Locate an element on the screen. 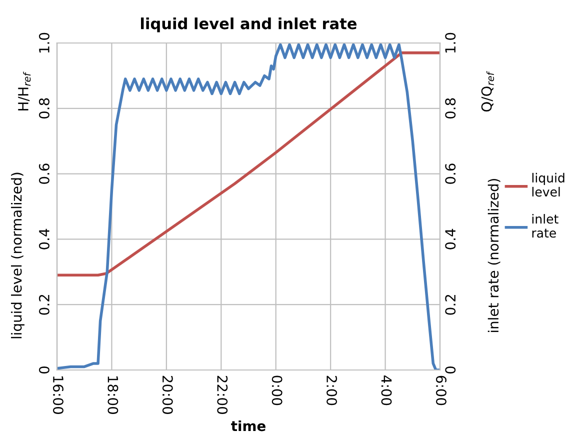 The width and height of the screenshot is (583, 446). y-tick-label: 0.6 is located at coordinates (44, 174).